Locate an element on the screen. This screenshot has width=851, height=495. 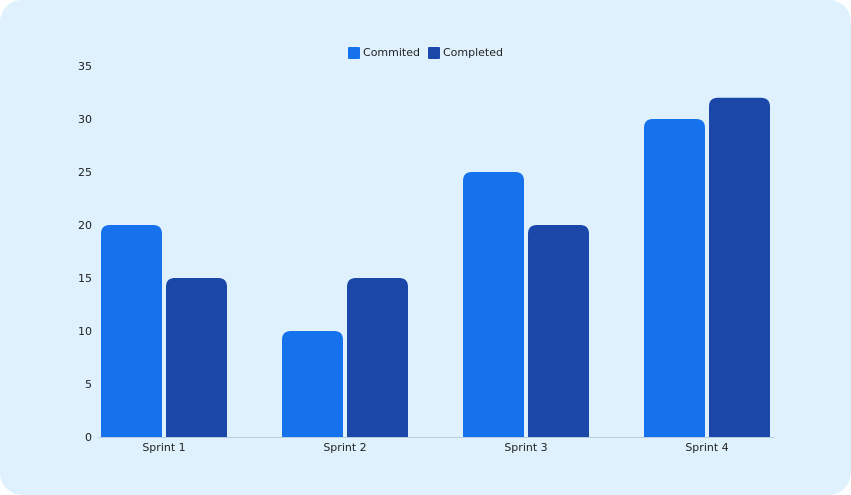
legend-label-completed: Completed is located at coordinates (472, 52).